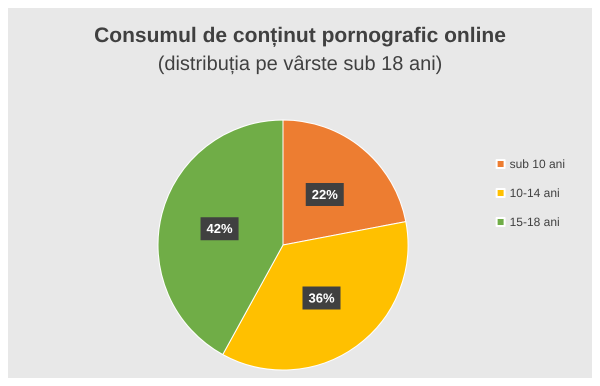 The image size is (600, 386). I want to click on data-label: 36%, so click(321, 298).